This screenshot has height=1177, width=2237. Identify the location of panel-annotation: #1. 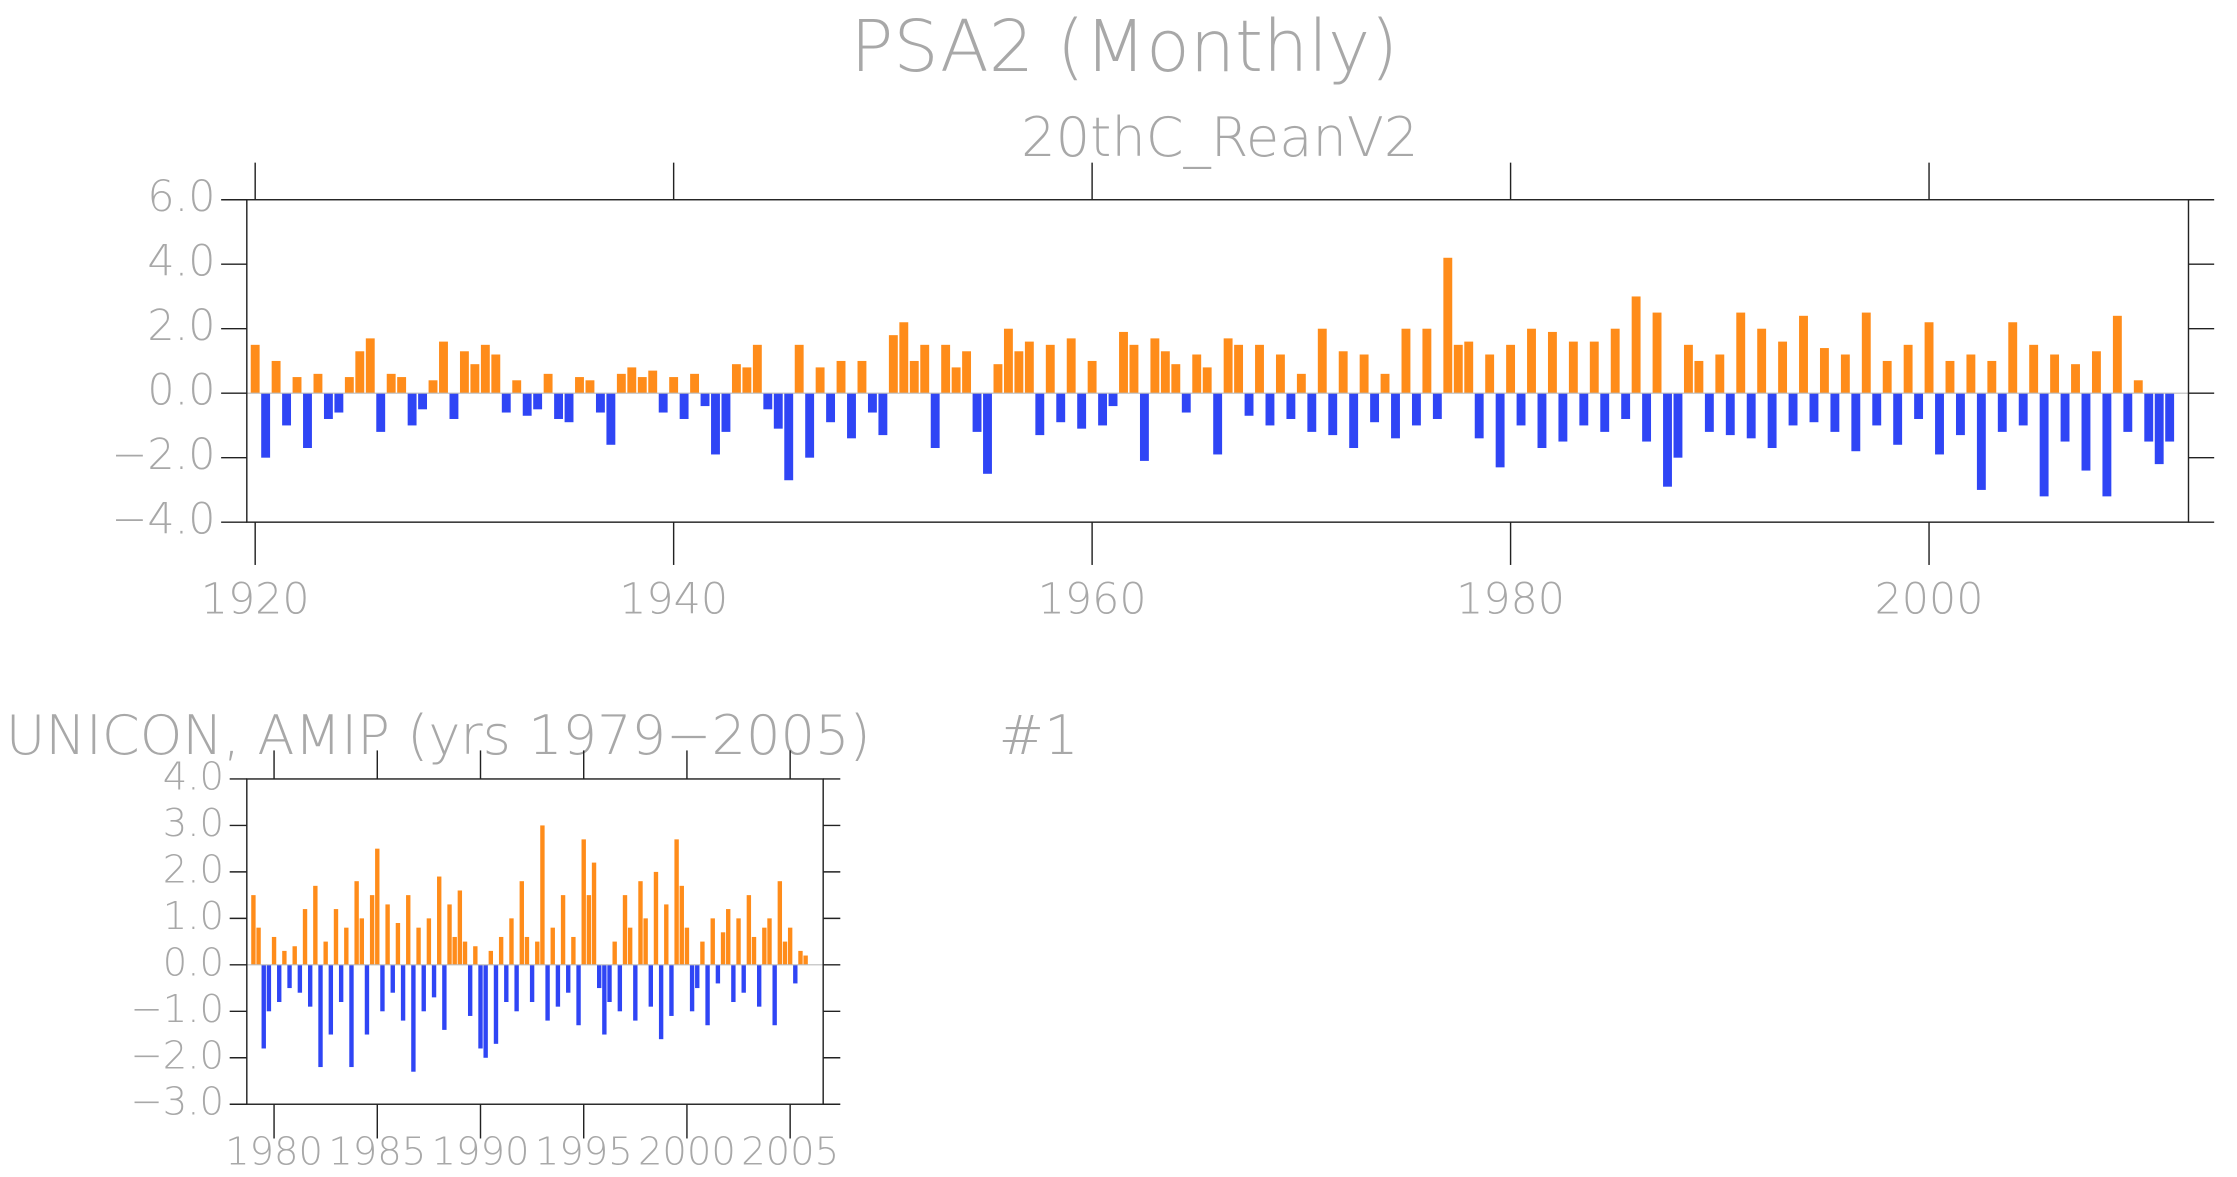
(1039, 735).